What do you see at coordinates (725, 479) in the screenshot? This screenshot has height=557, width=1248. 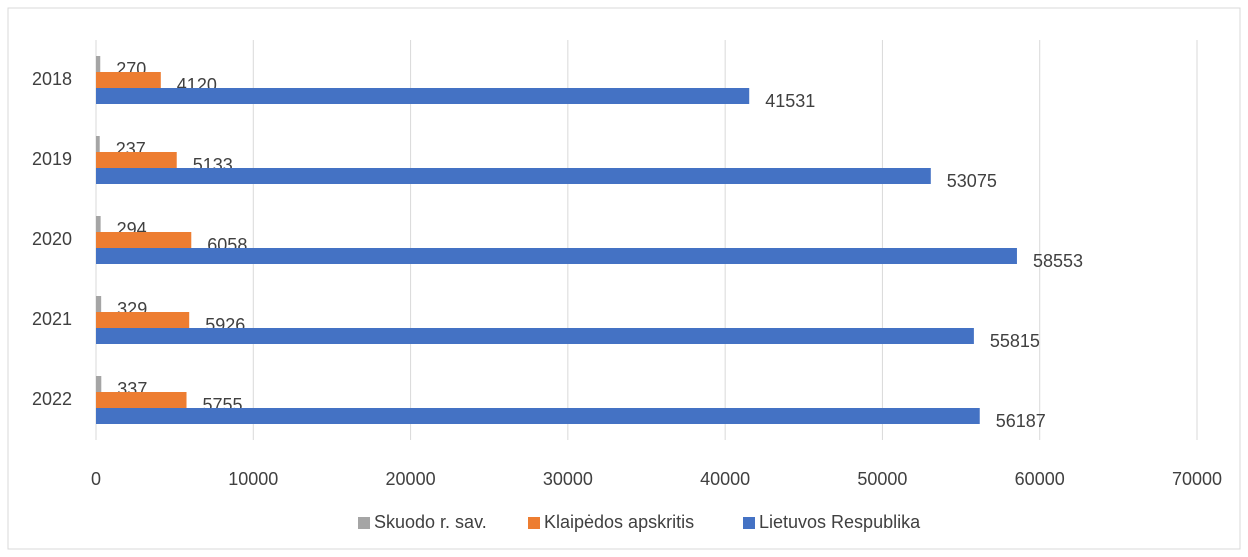 I see `x-tick-label: 40000` at bounding box center [725, 479].